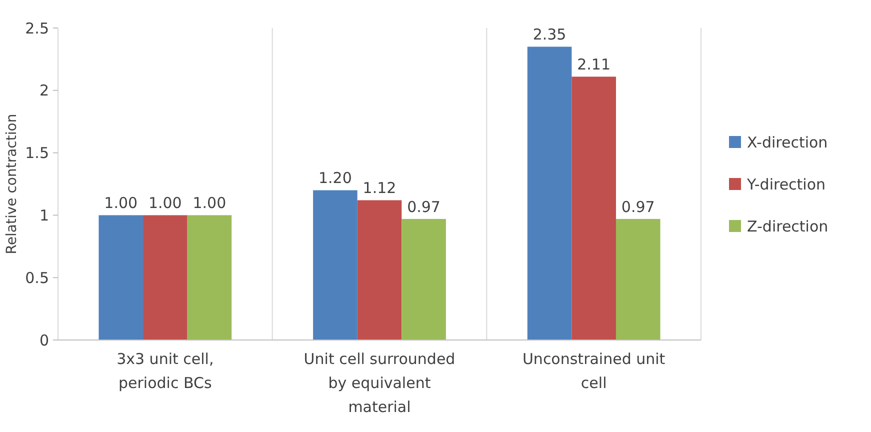 This screenshot has width=871, height=432. Describe the element at coordinates (165, 371) in the screenshot. I see `x-tick-label: 3x3 unit cell, periodic BCs` at that location.